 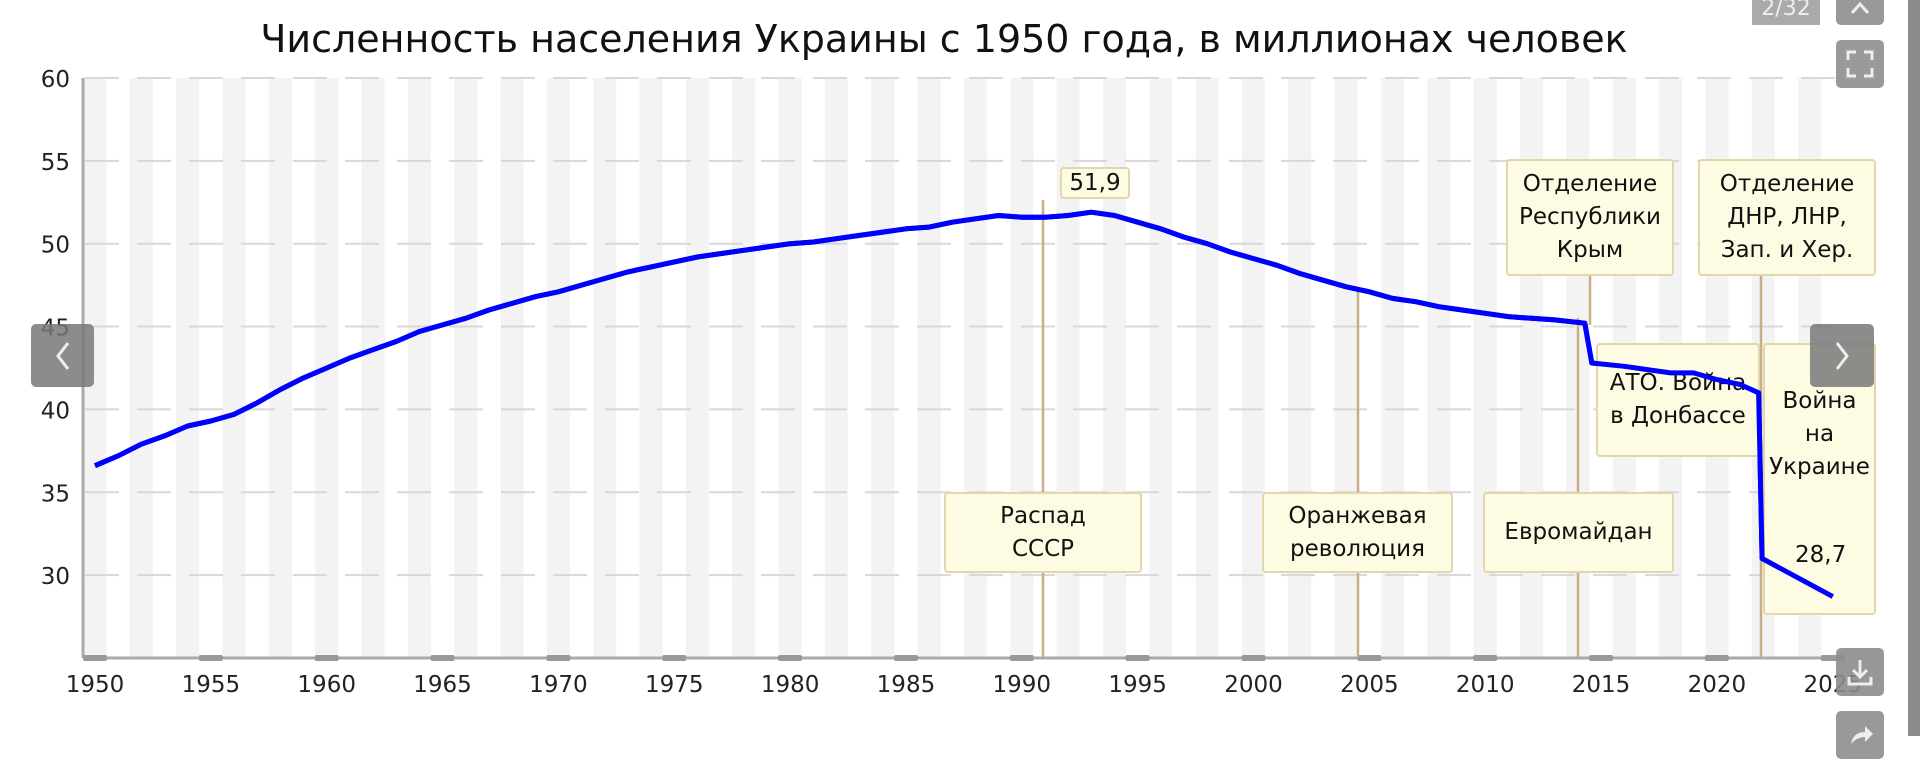 What do you see at coordinates (1678, 383) in the screenshot?
I see `annotation-text: АТО. Война` at bounding box center [1678, 383].